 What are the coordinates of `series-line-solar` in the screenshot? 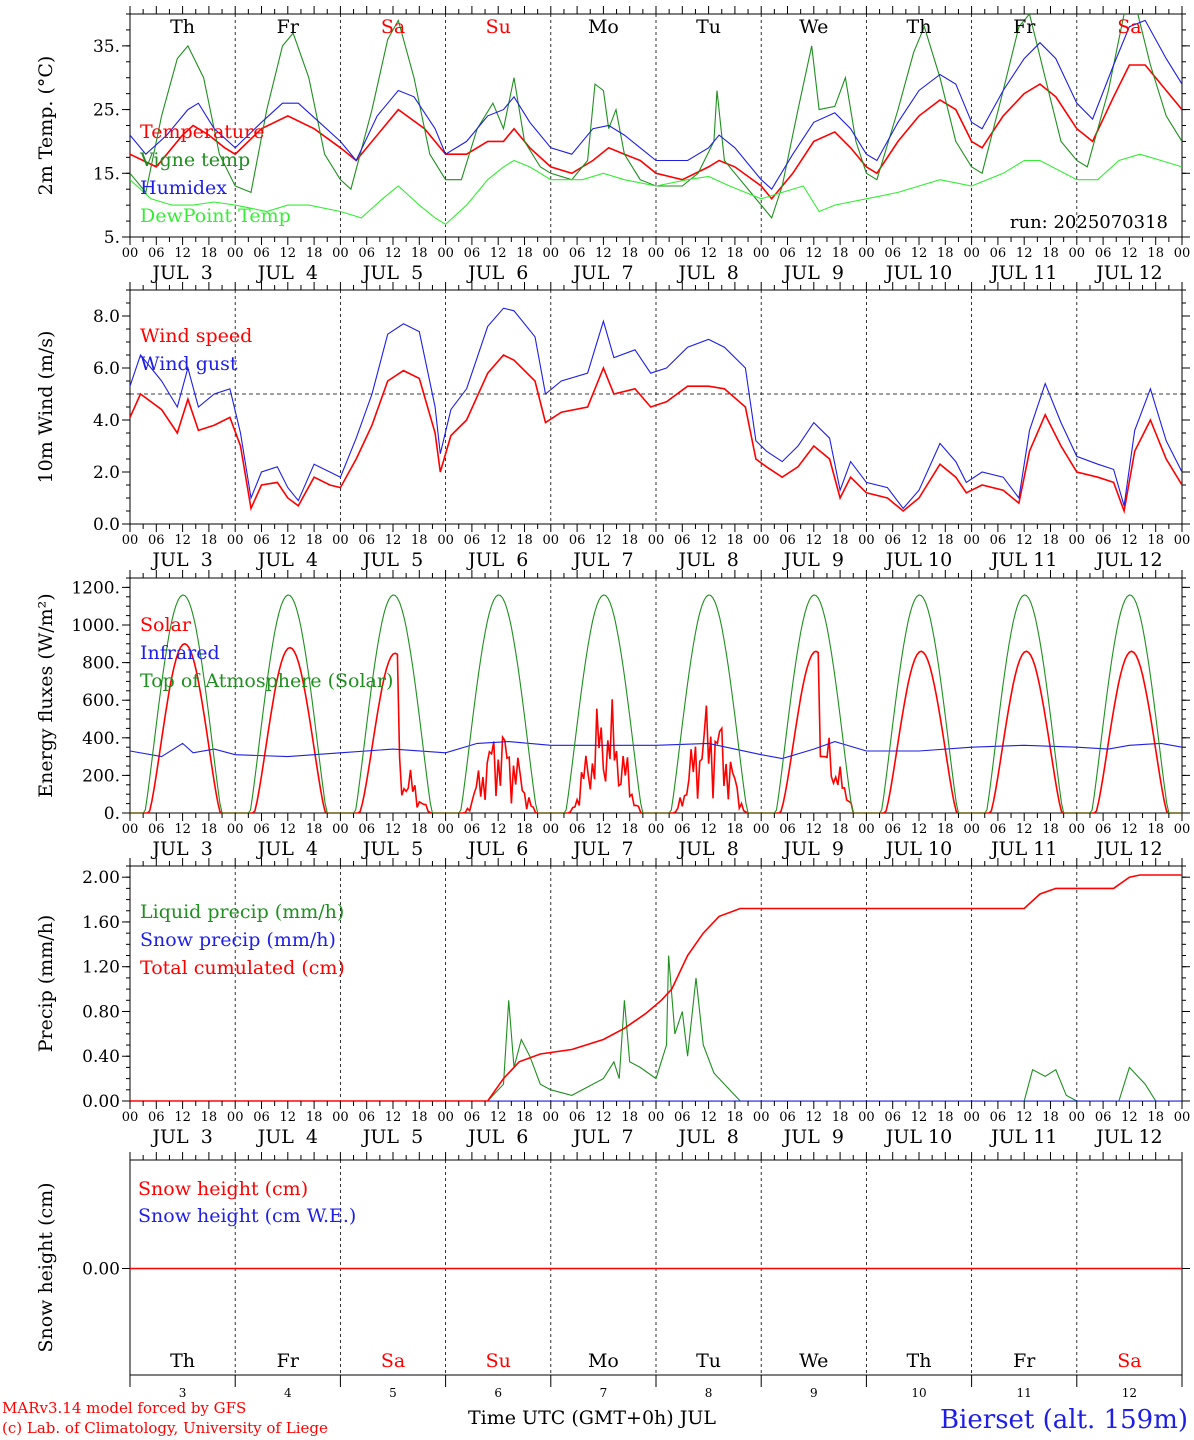 It's located at (656, 727).